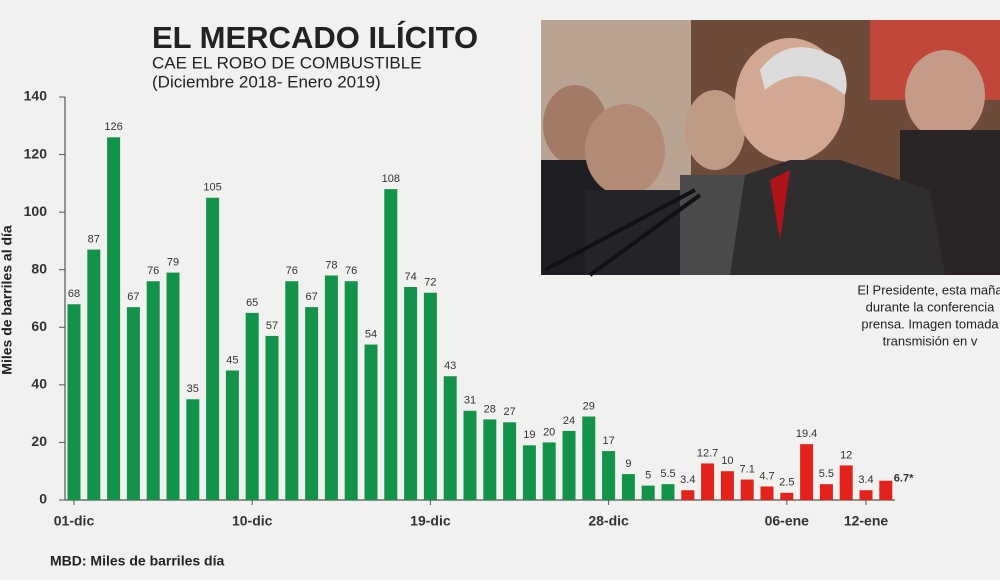 Image resolution: width=1000 pixels, height=580 pixels. Describe the element at coordinates (39, 384) in the screenshot. I see `y-tick-label: 40` at that location.